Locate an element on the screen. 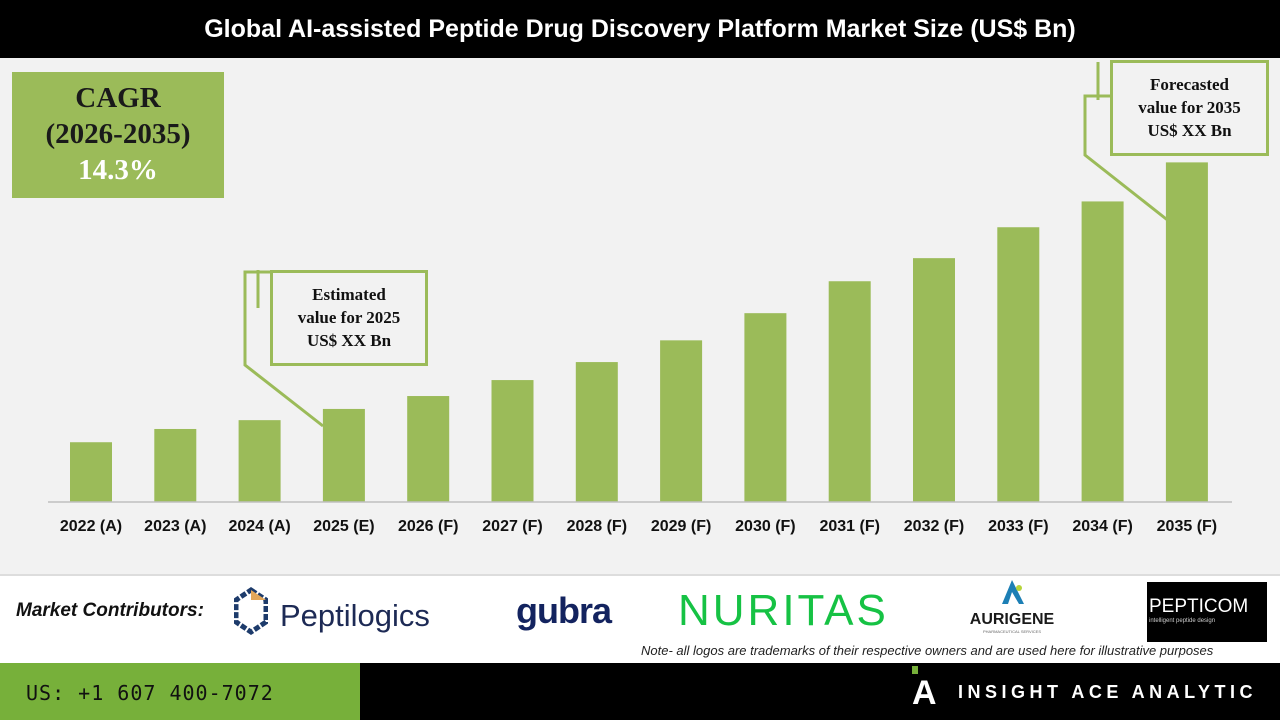 Image resolution: width=1280 pixels, height=723 pixels. logo-nuritas: NURITAS is located at coordinates (783, 610).